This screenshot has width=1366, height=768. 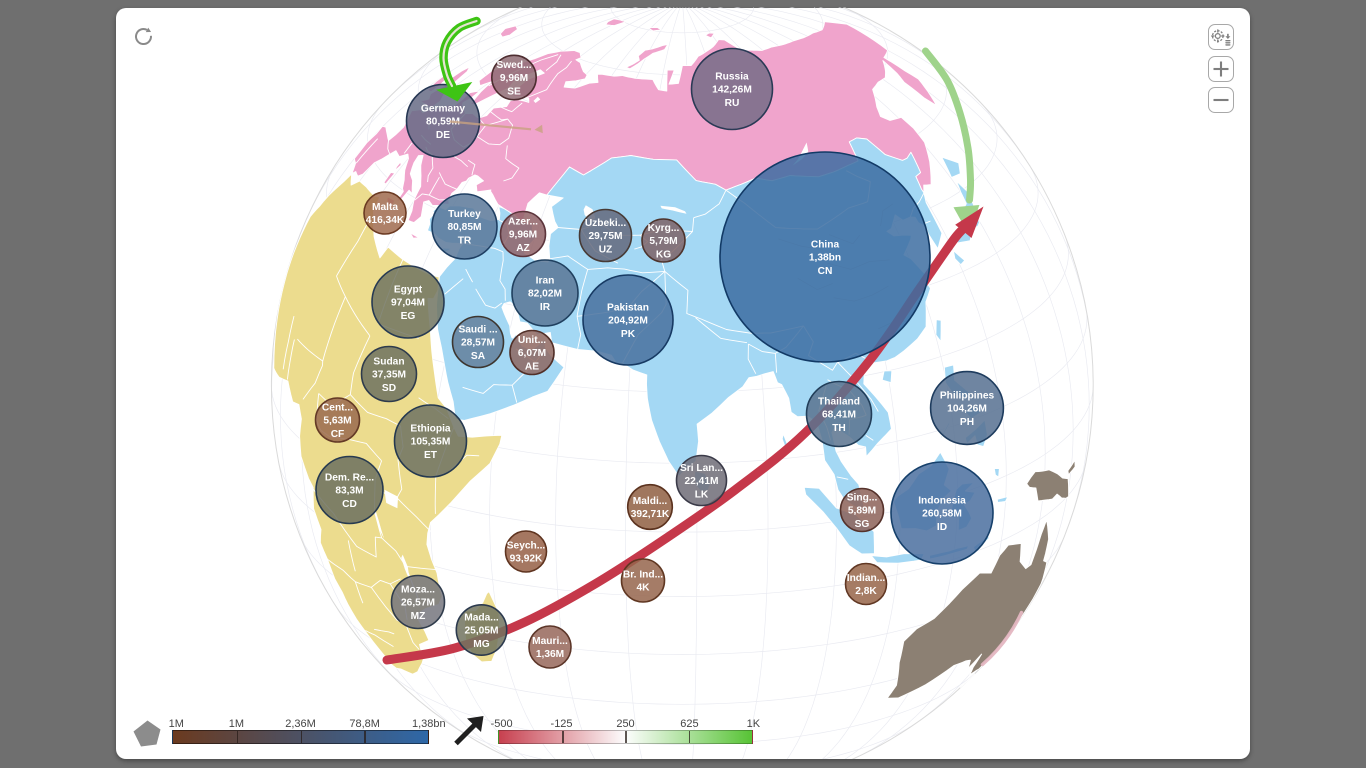 I want to click on bubble-dr-congo, so click(x=349, y=490).